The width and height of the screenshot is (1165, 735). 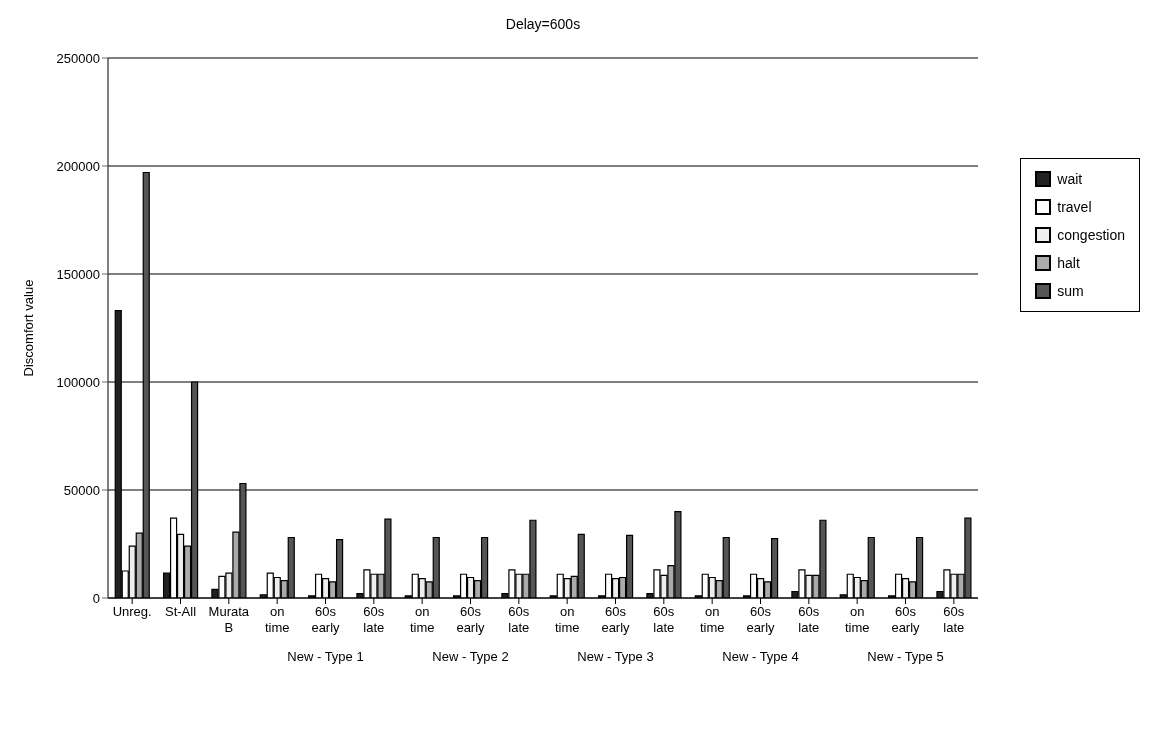 What do you see at coordinates (543, 24) in the screenshot?
I see `chart-title: Delay=600s` at bounding box center [543, 24].